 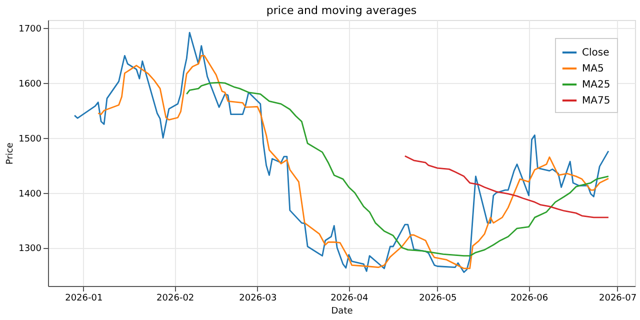 I want to click on x-tick-label: 2026-04, so click(x=349, y=299).